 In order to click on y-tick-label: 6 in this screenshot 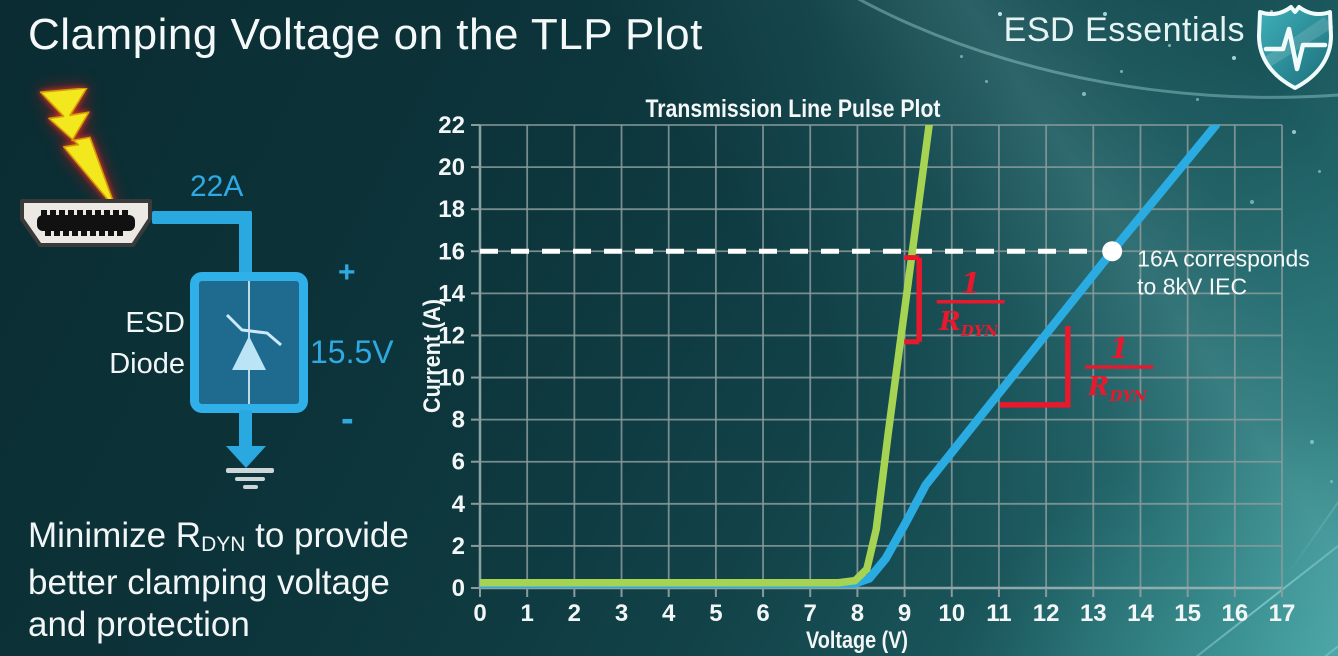, I will do `click(458, 462)`.